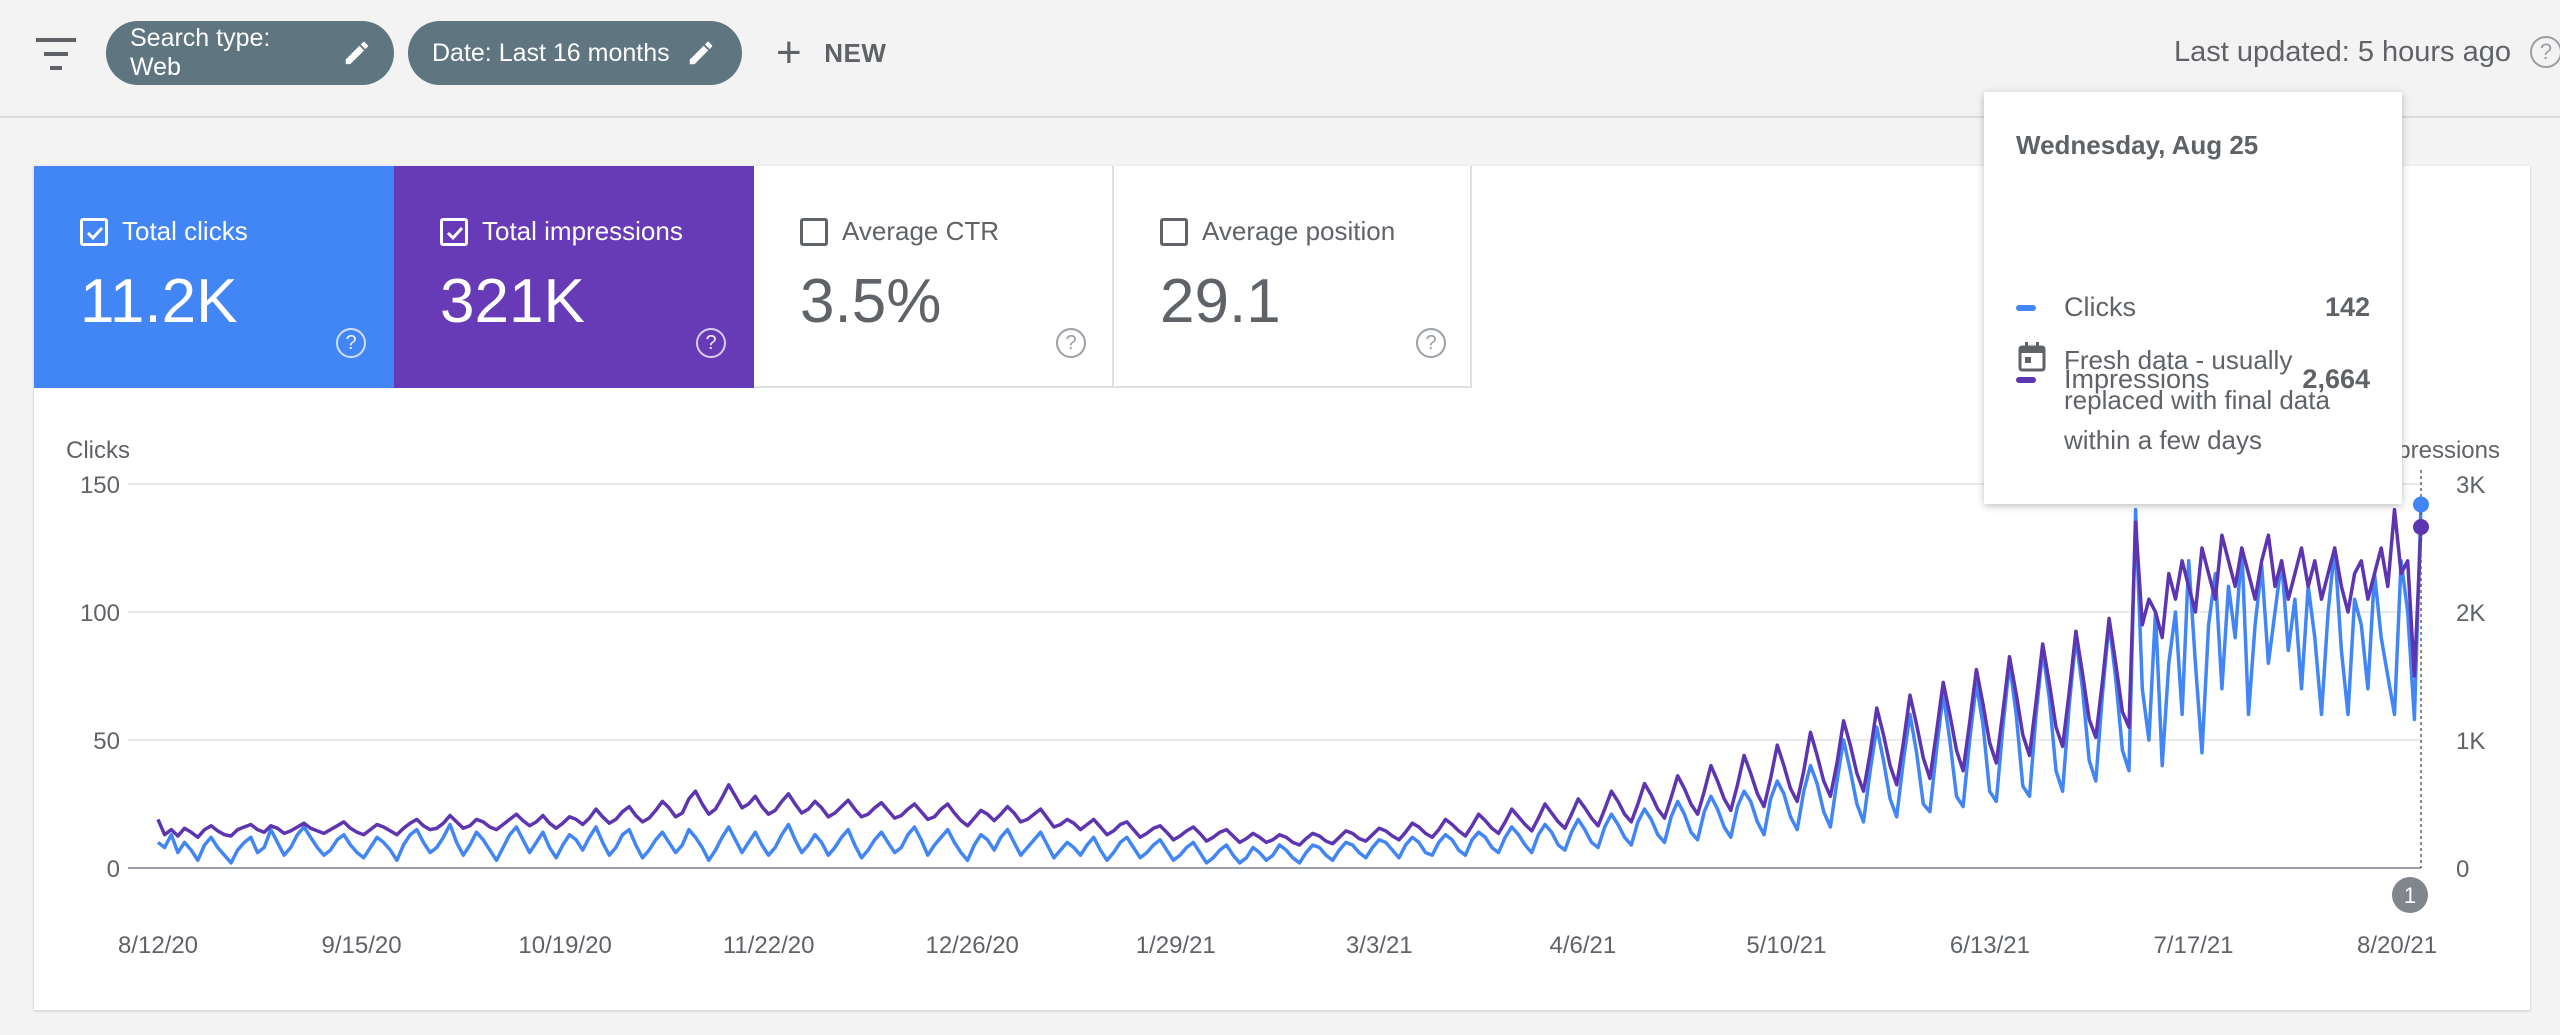 The width and height of the screenshot is (2560, 1035). I want to click on tooltip-series-name: Clicks, so click(2100, 307).